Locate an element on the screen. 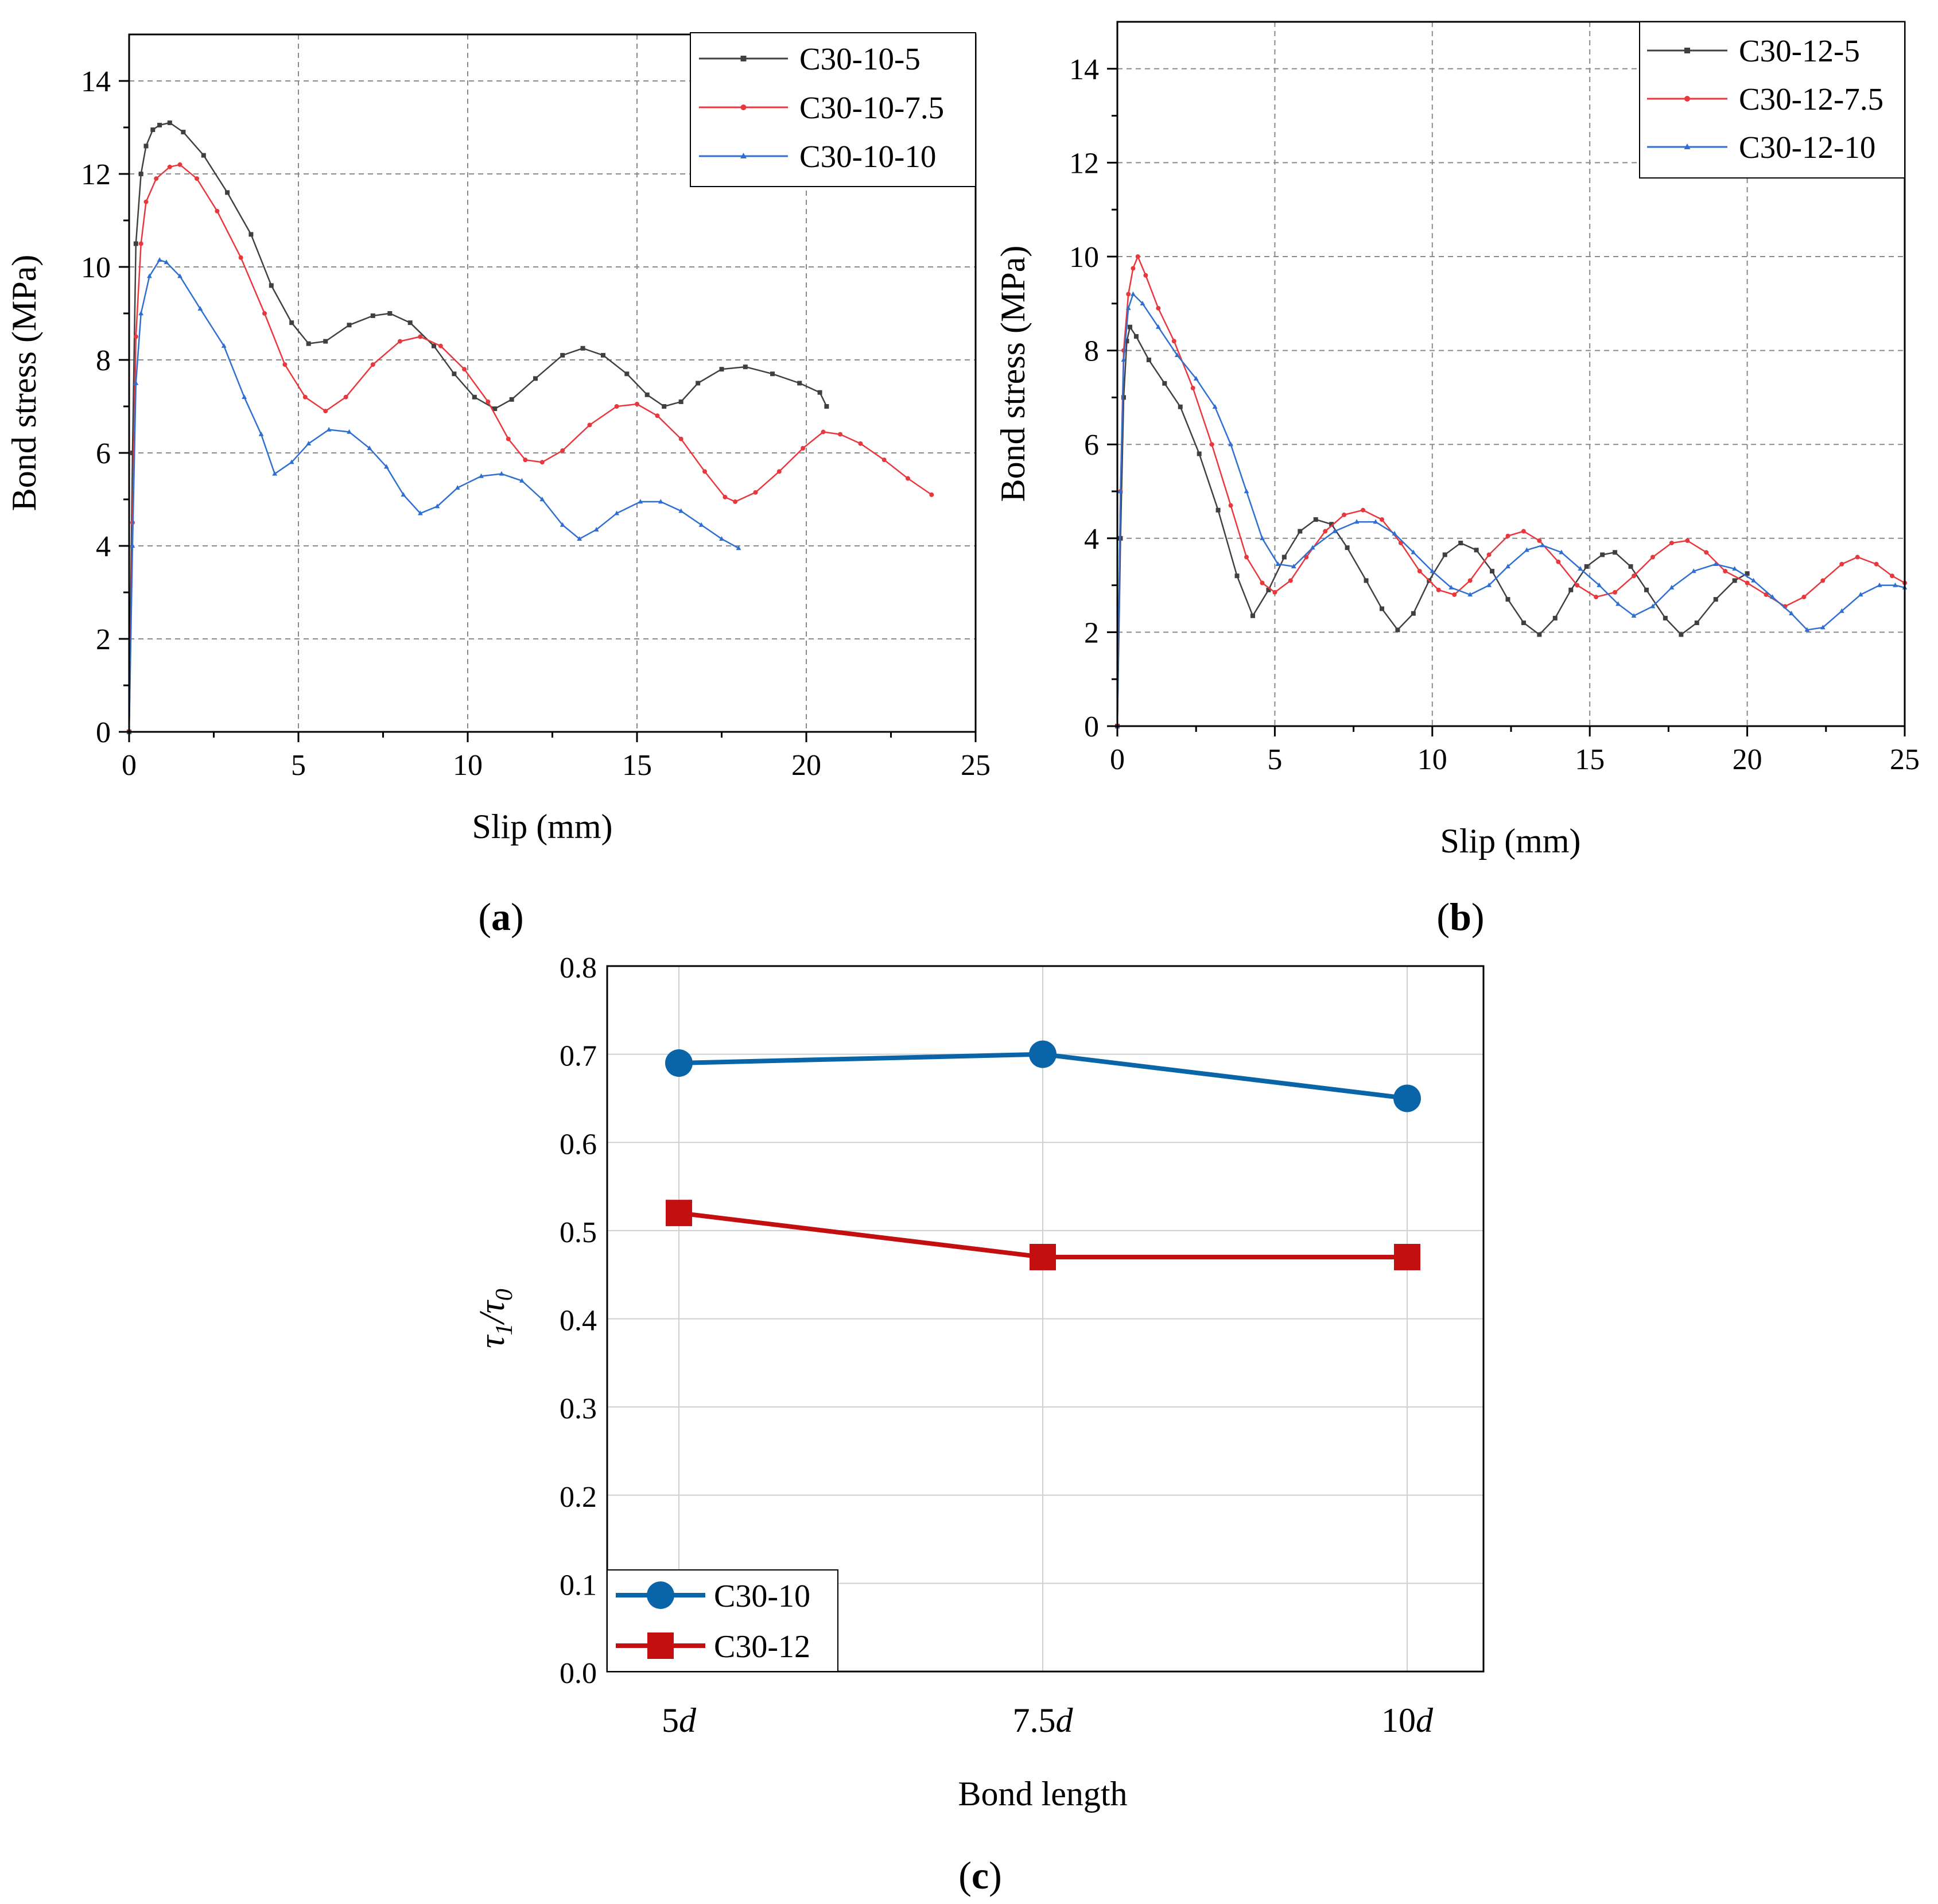 The image size is (1938, 1904). panel-b-x-tick-label: 20 is located at coordinates (1748, 759).